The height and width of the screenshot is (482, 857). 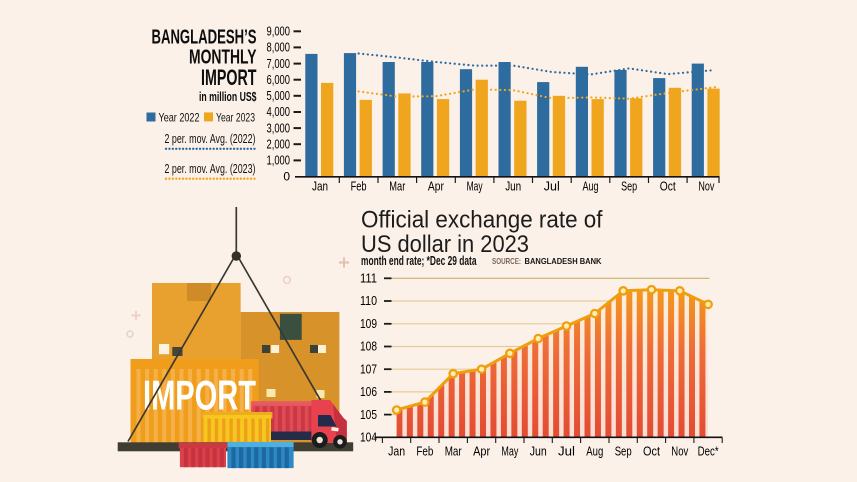 What do you see at coordinates (506, 261) in the screenshot?
I see `svg-text: SOURCE:` at bounding box center [506, 261].